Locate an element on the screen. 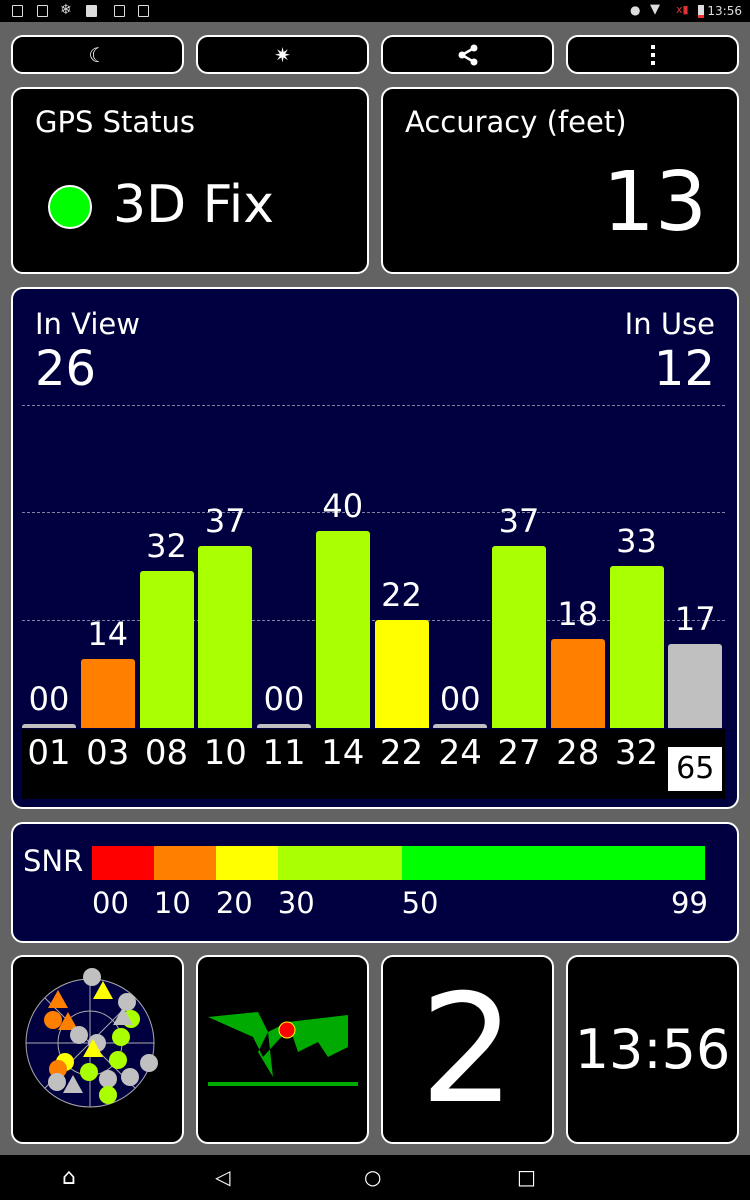 The height and width of the screenshot is (1200, 750). snr-legend-panel: SNR 00 10 20 30 50 99 is located at coordinates (375, 882).